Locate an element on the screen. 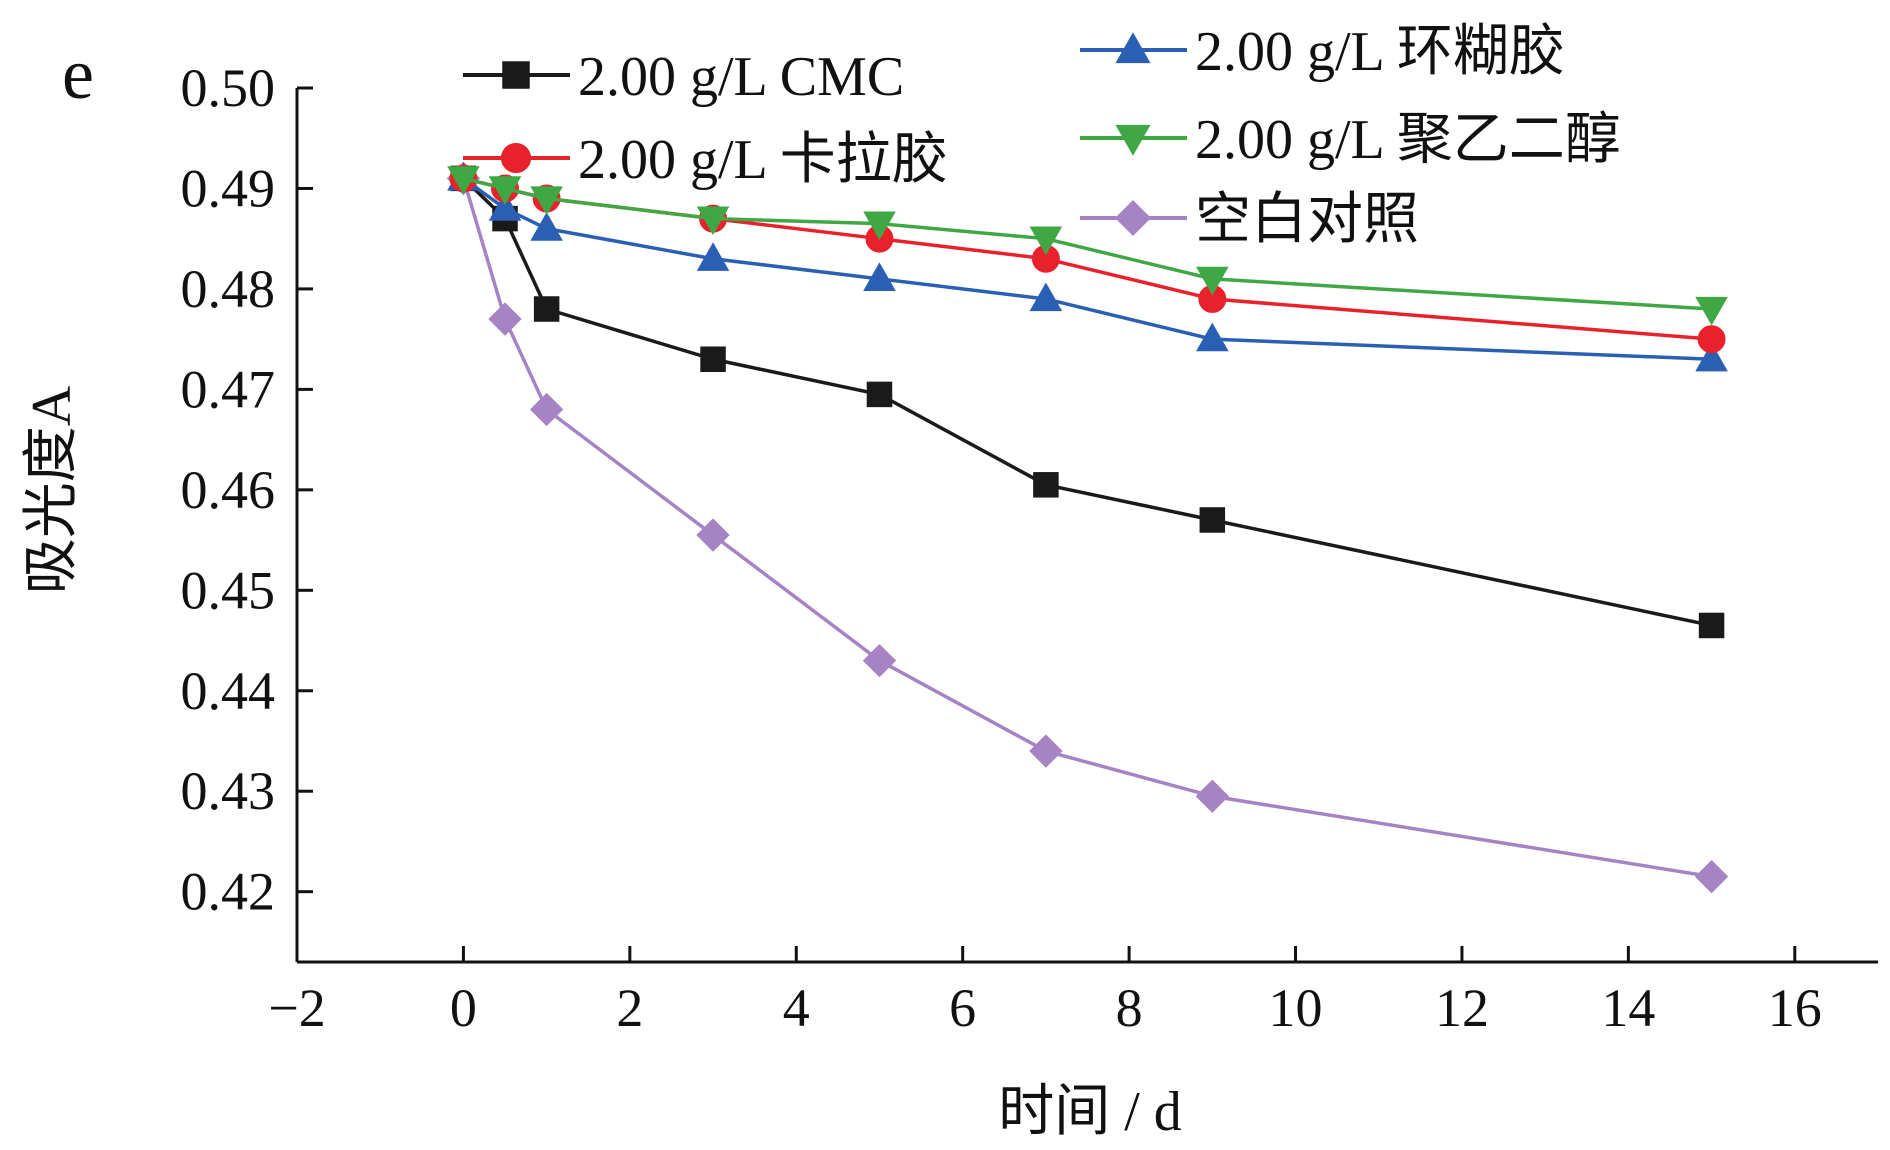  legend-entry-2: 2.00 g/L 环糊胶 is located at coordinates (1322, 52).